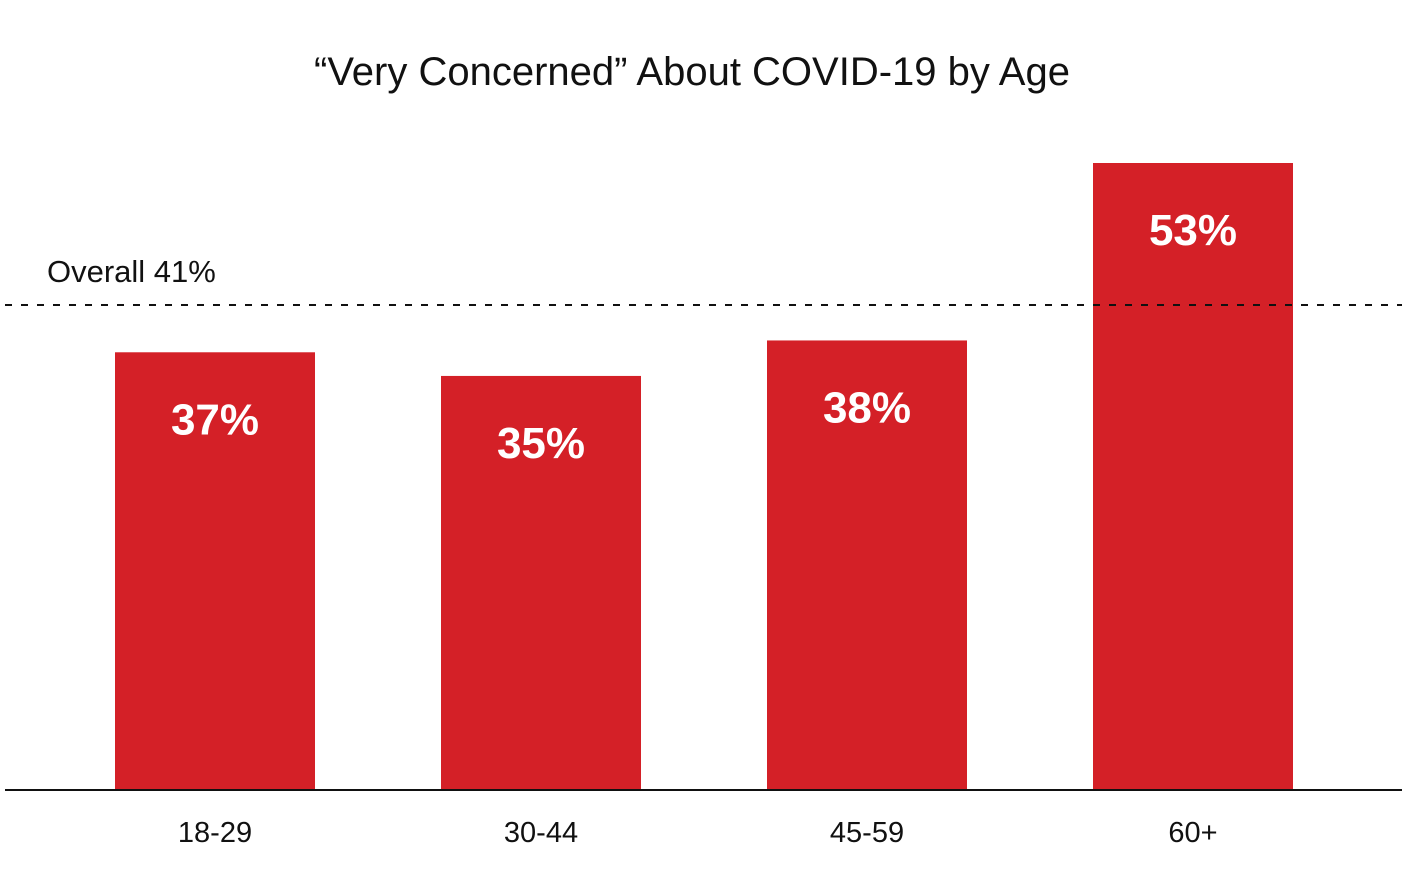 This screenshot has width=1410, height=889. I want to click on bar-value-label: 37%, so click(215, 419).